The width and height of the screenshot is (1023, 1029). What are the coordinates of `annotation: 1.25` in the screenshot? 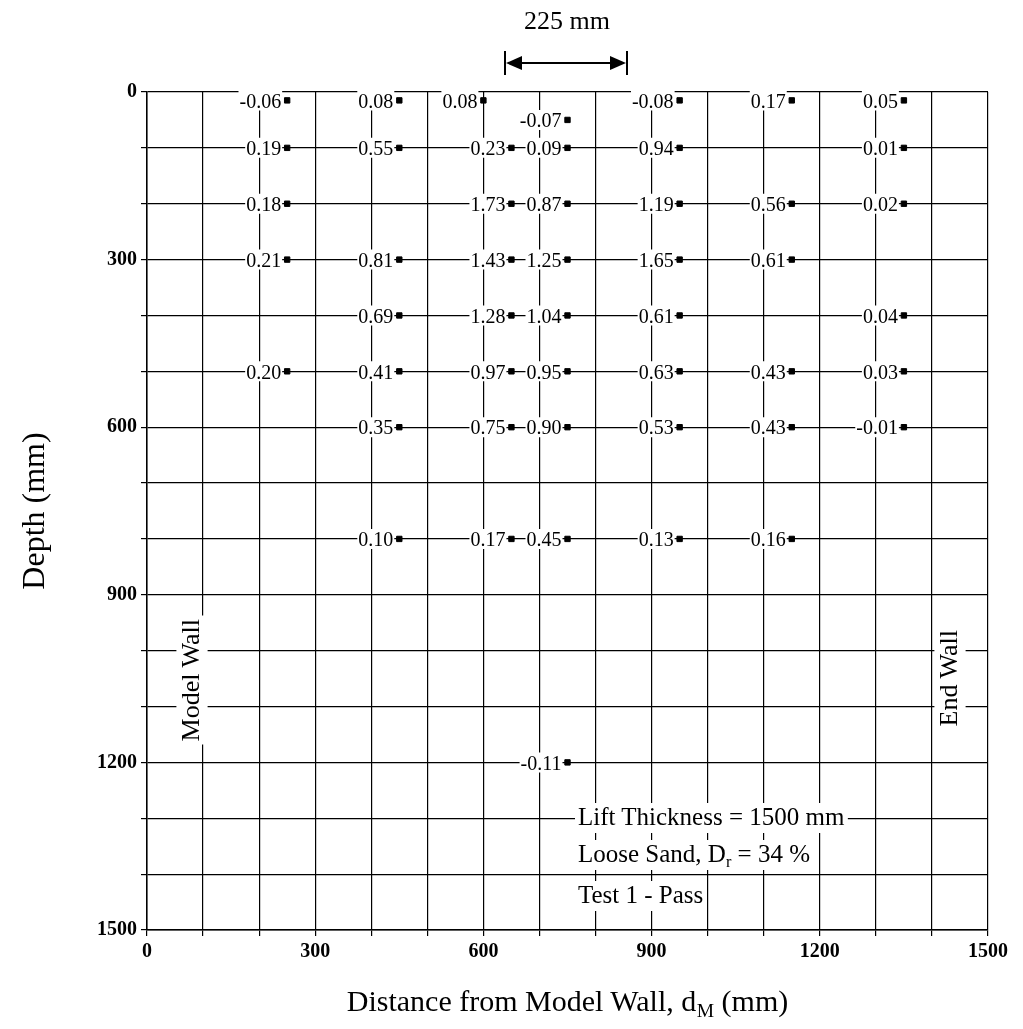 It's located at (544, 259).